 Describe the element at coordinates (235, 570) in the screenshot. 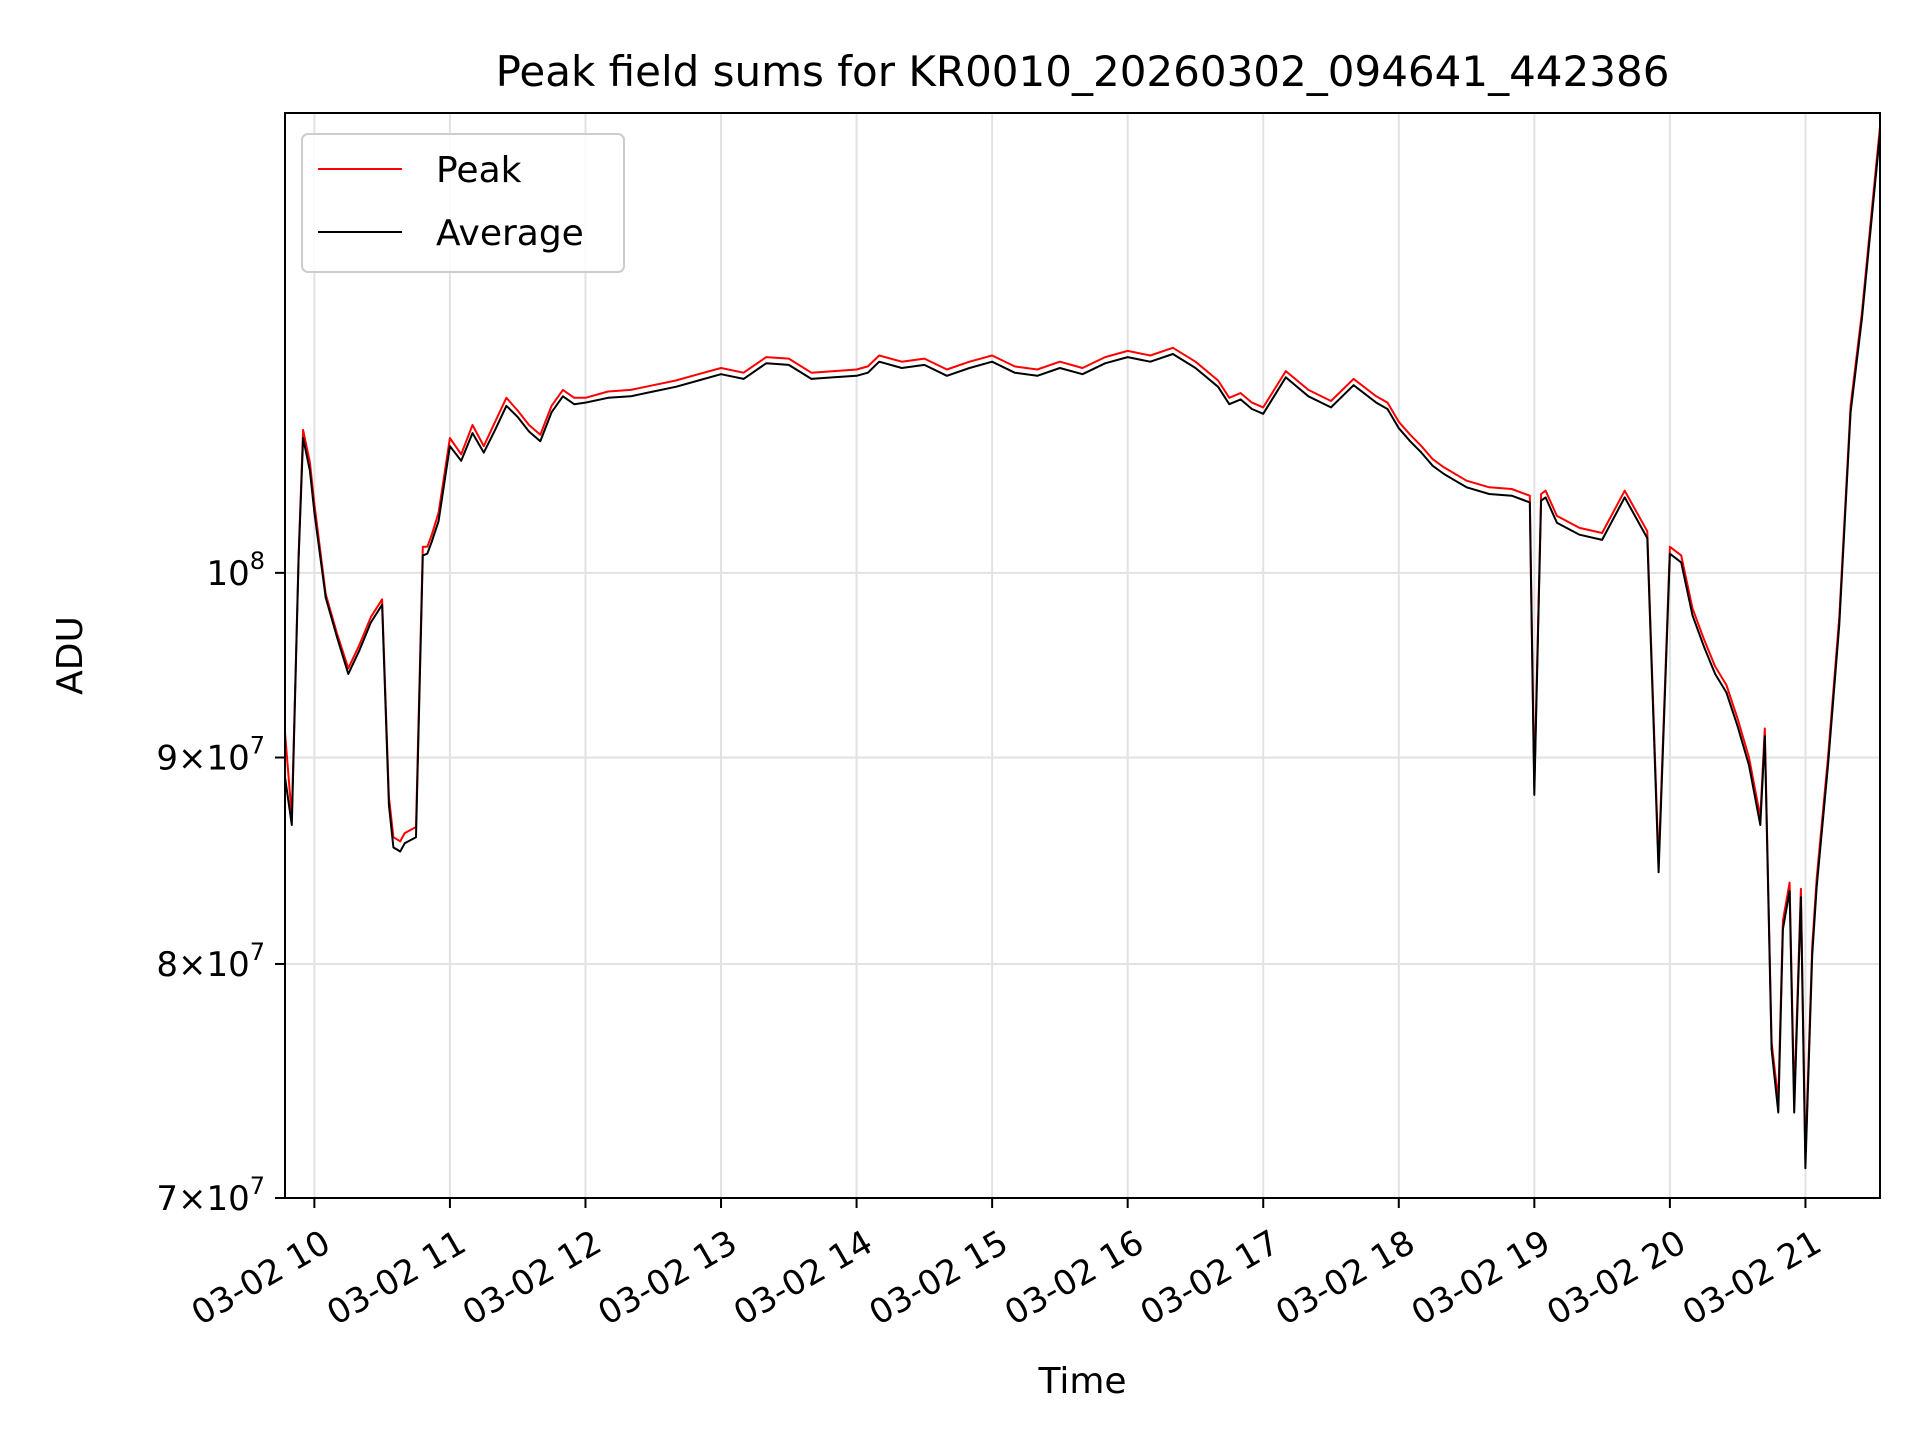

I see `y-tick-label: 108` at that location.